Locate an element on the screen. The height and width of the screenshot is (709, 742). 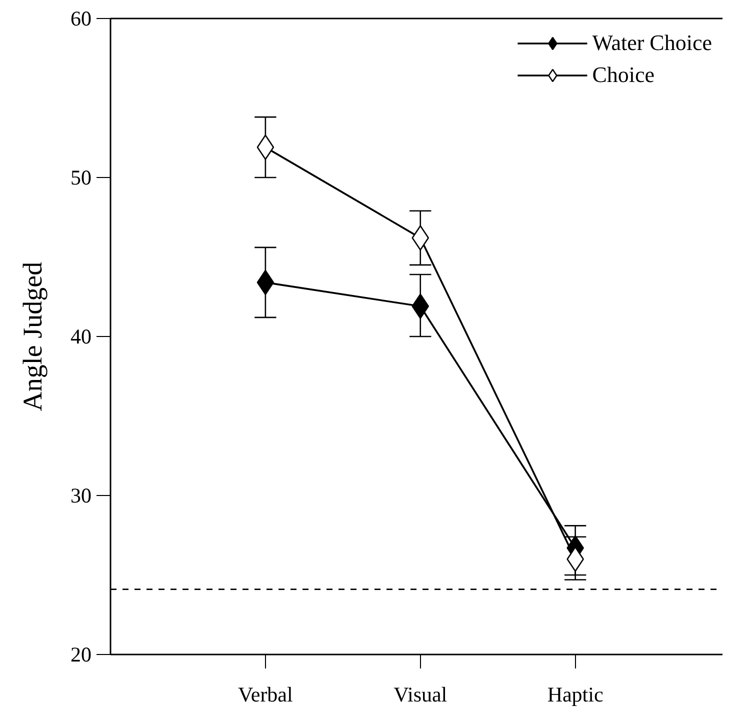
y-axis-title: Angle Judged is located at coordinates (33, 336).